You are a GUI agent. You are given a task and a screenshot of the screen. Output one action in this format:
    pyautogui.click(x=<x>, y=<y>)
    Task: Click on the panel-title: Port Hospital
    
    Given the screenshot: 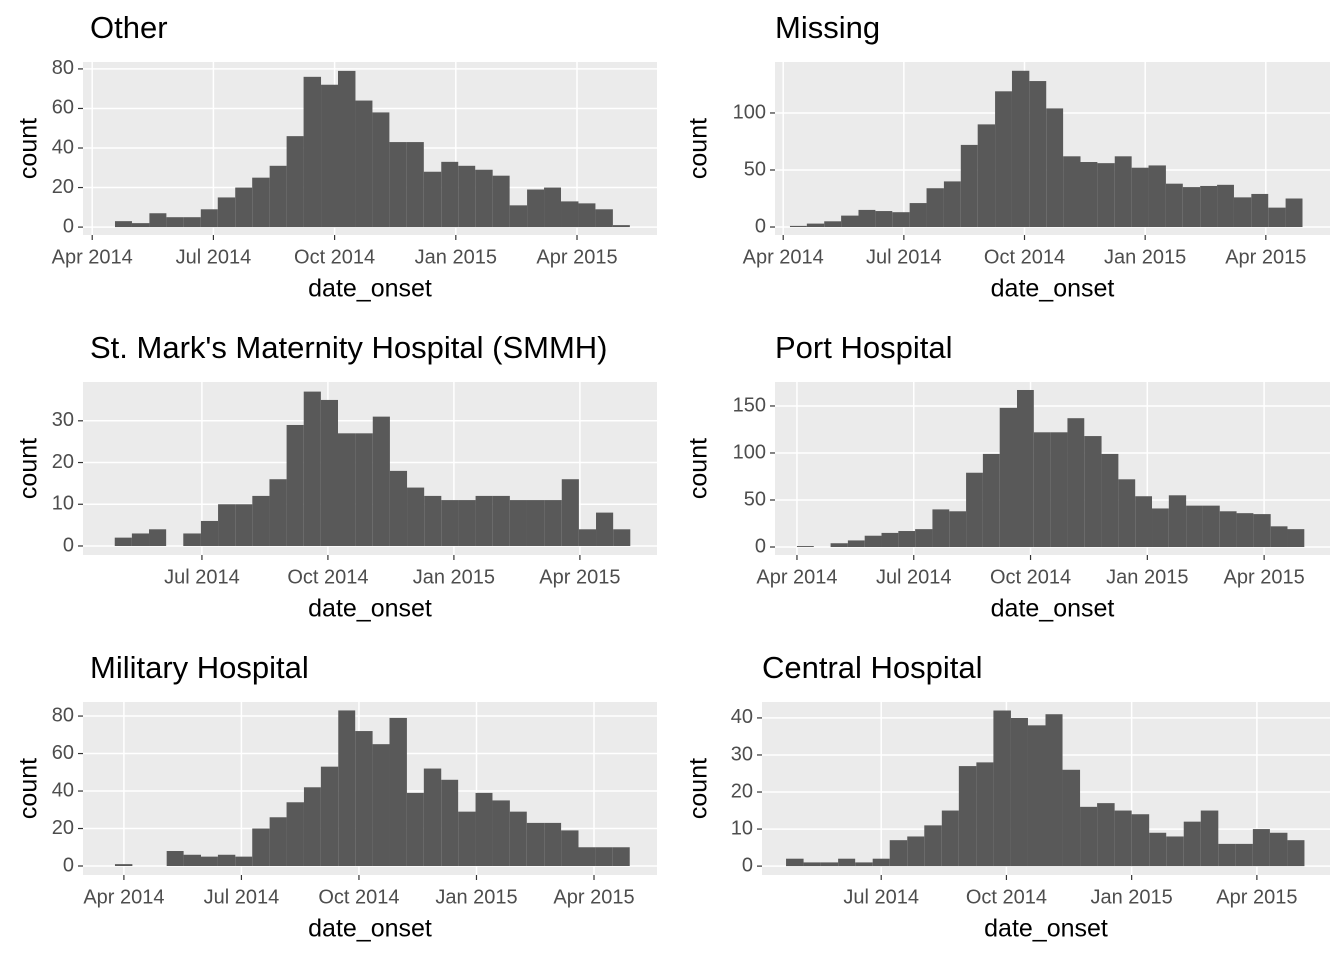 What is the action you would take?
    pyautogui.click(x=863, y=347)
    